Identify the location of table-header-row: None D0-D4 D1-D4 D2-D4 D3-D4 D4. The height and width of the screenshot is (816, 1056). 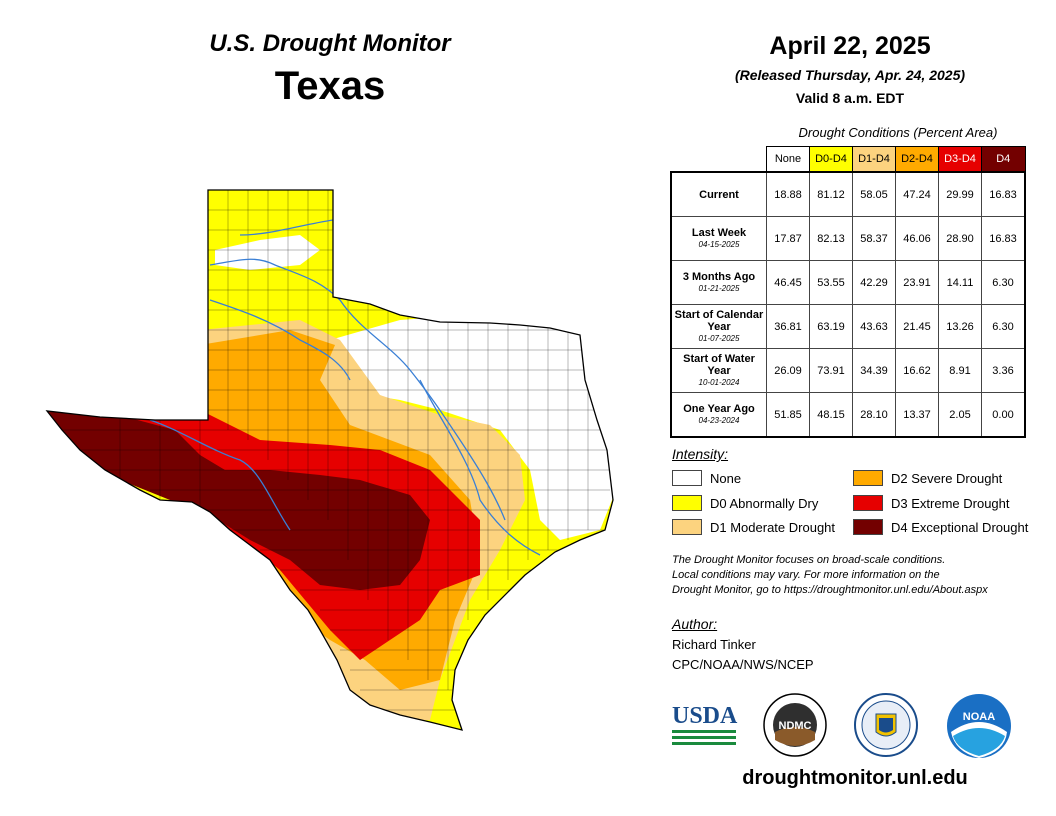
(848, 159).